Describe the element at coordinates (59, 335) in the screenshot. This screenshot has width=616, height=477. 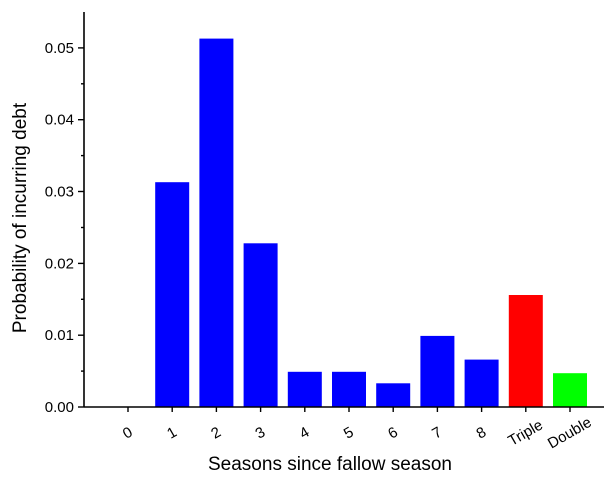
I see `y-tick-label: 0.01` at that location.